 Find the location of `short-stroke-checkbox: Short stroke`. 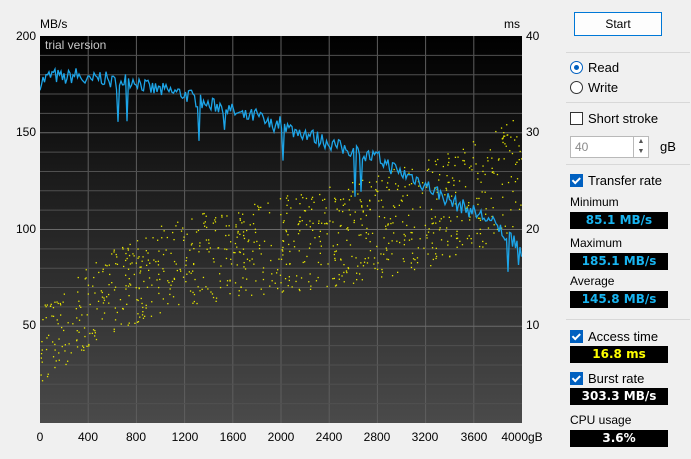

short-stroke-checkbox: Short stroke is located at coordinates (614, 118).